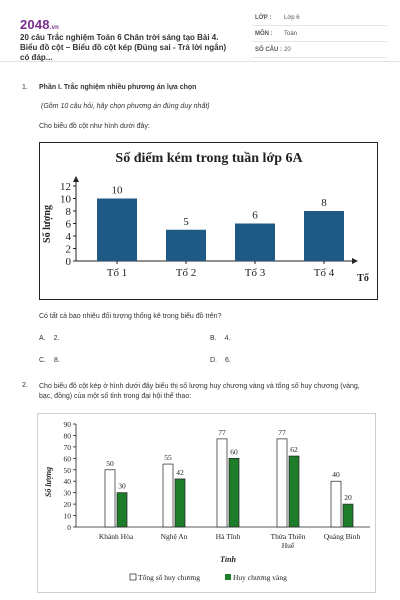  What do you see at coordinates (234, 451) in the screenshot?
I see `data-label: 60` at bounding box center [234, 451].